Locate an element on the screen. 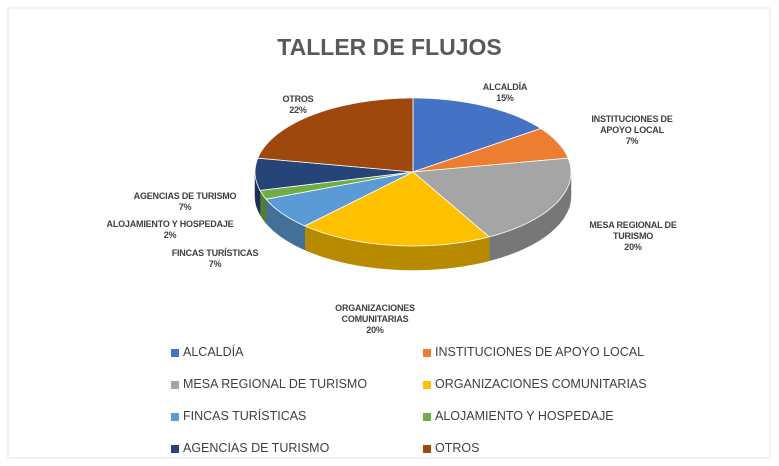 The width and height of the screenshot is (779, 466). legend-label: ALCALDÍA is located at coordinates (213, 352).